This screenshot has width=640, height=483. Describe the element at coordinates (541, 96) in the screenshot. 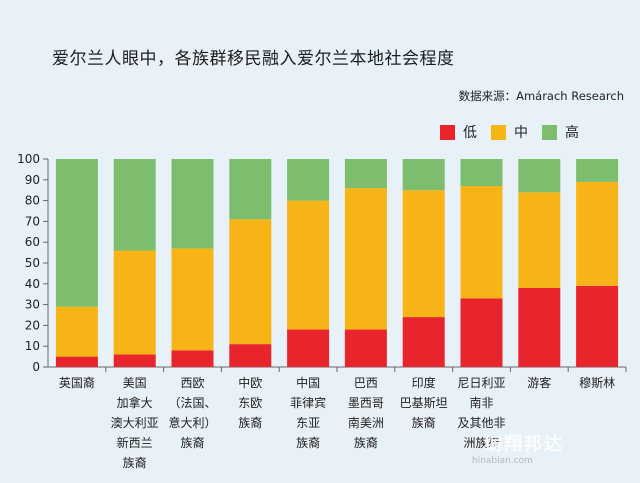

I see `data-source: 数据来源：Amárach Research` at that location.